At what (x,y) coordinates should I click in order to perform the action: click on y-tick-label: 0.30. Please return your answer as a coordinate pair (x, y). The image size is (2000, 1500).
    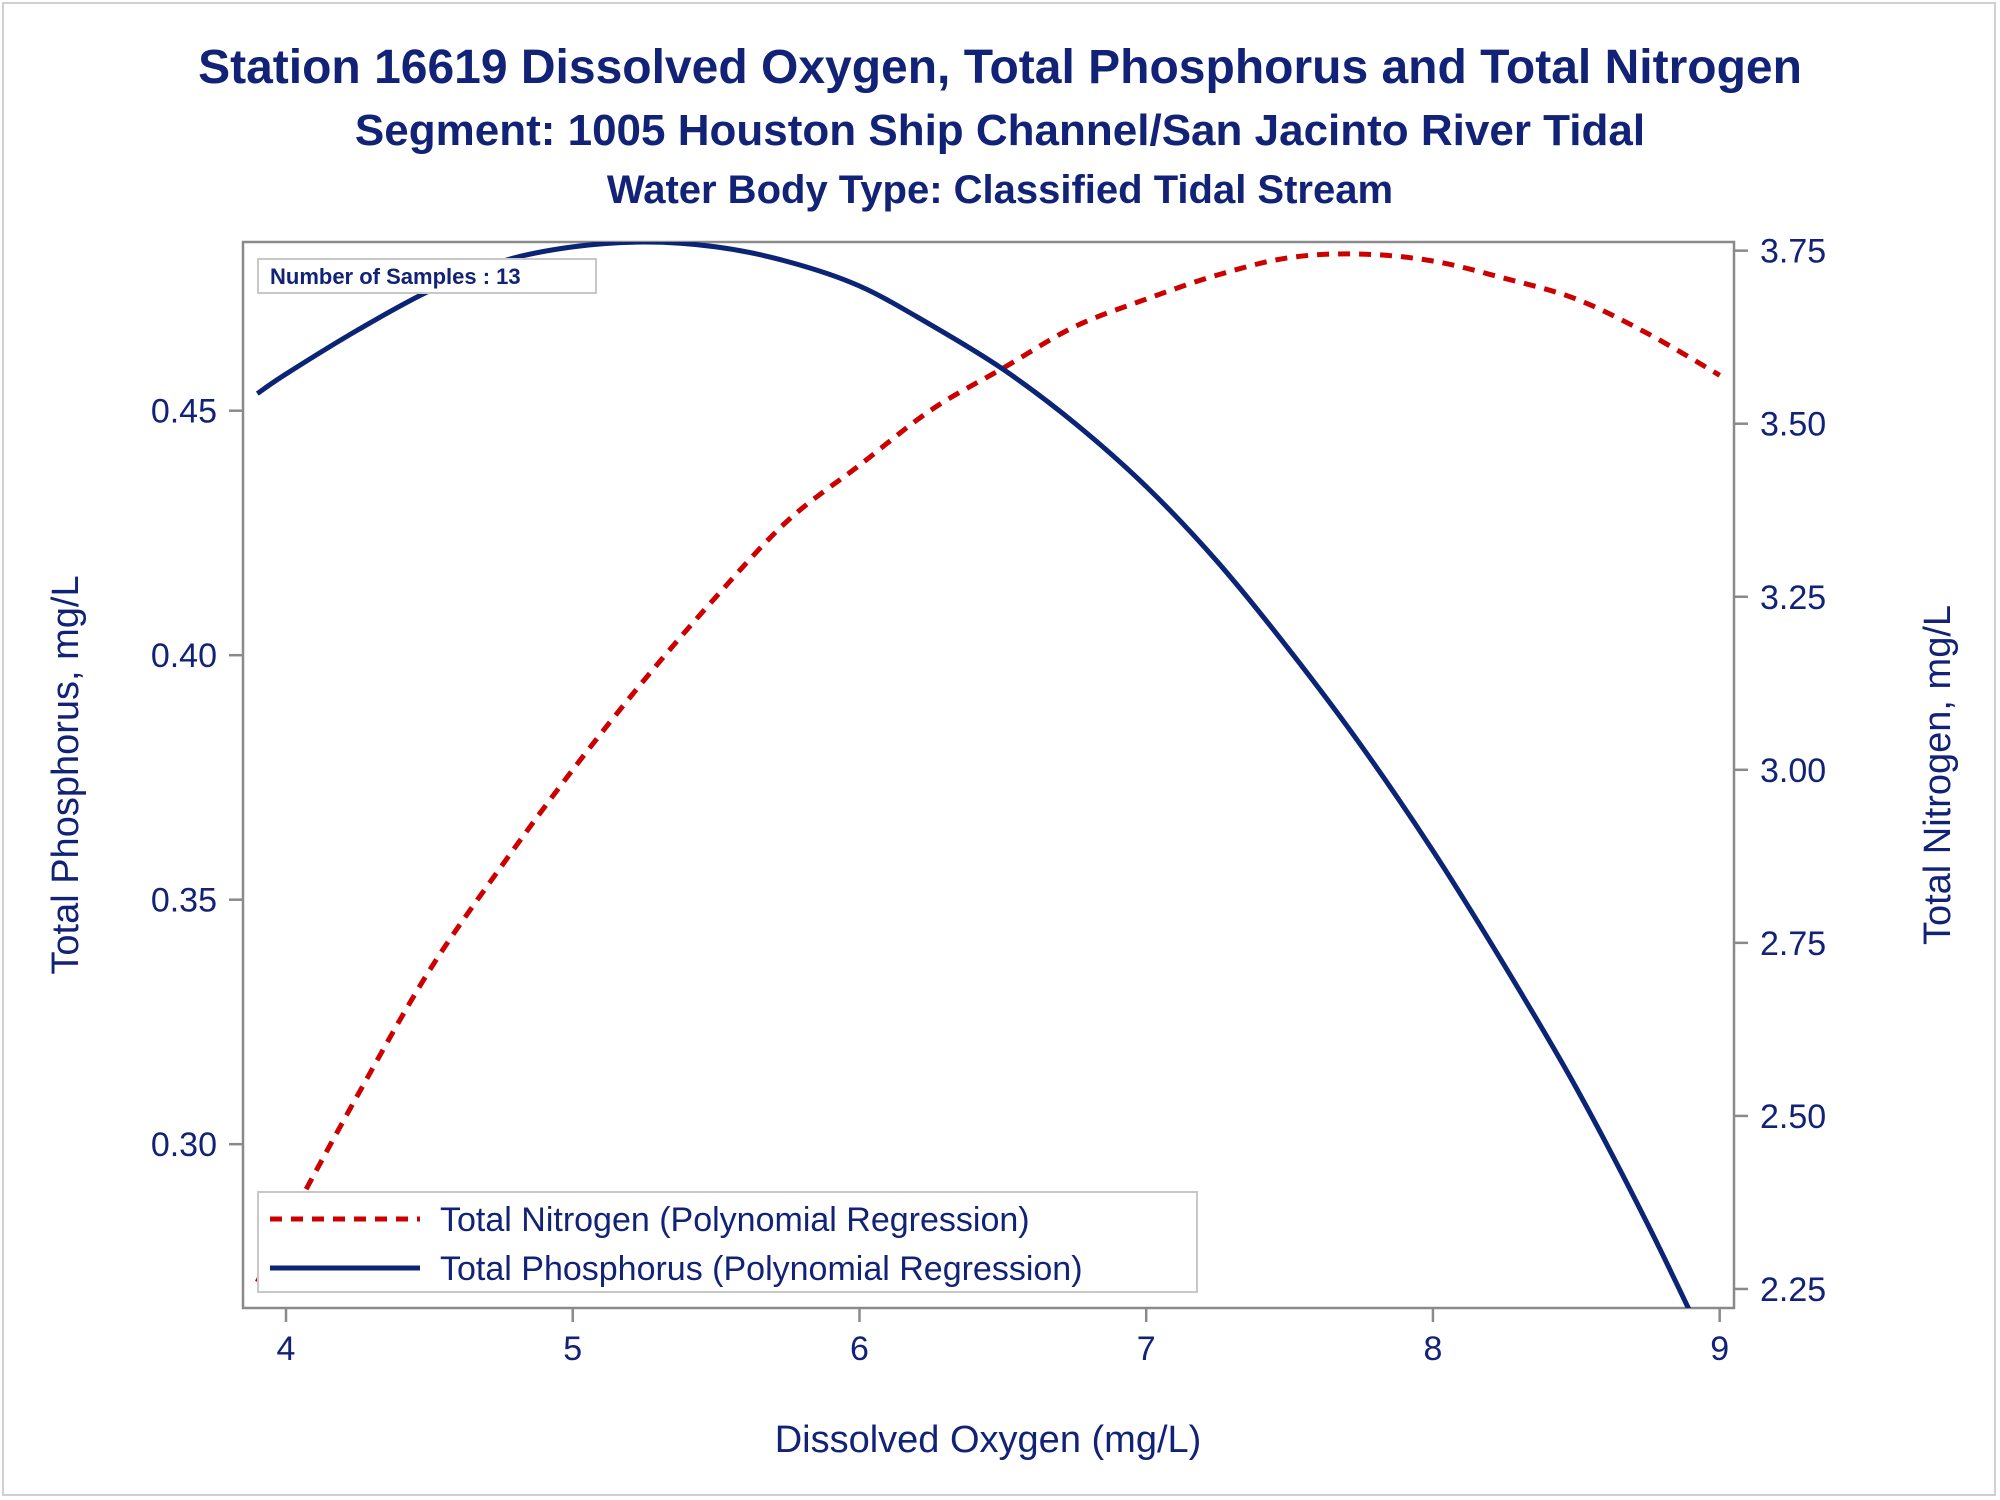
    Looking at the image, I should click on (184, 1145).